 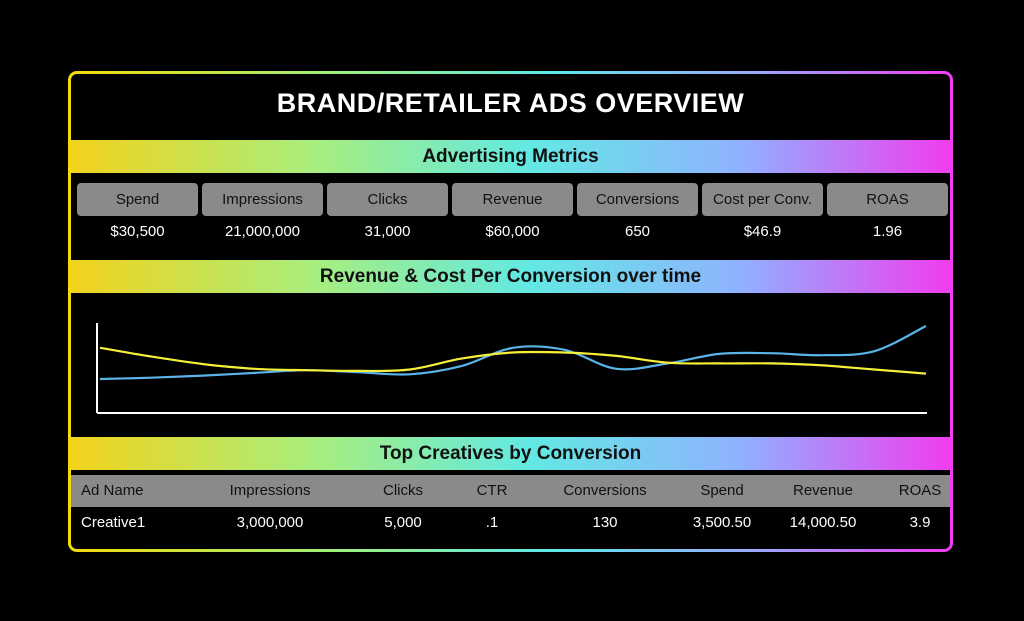 What do you see at coordinates (112, 490) in the screenshot?
I see `header-ad-name: Ad Name` at bounding box center [112, 490].